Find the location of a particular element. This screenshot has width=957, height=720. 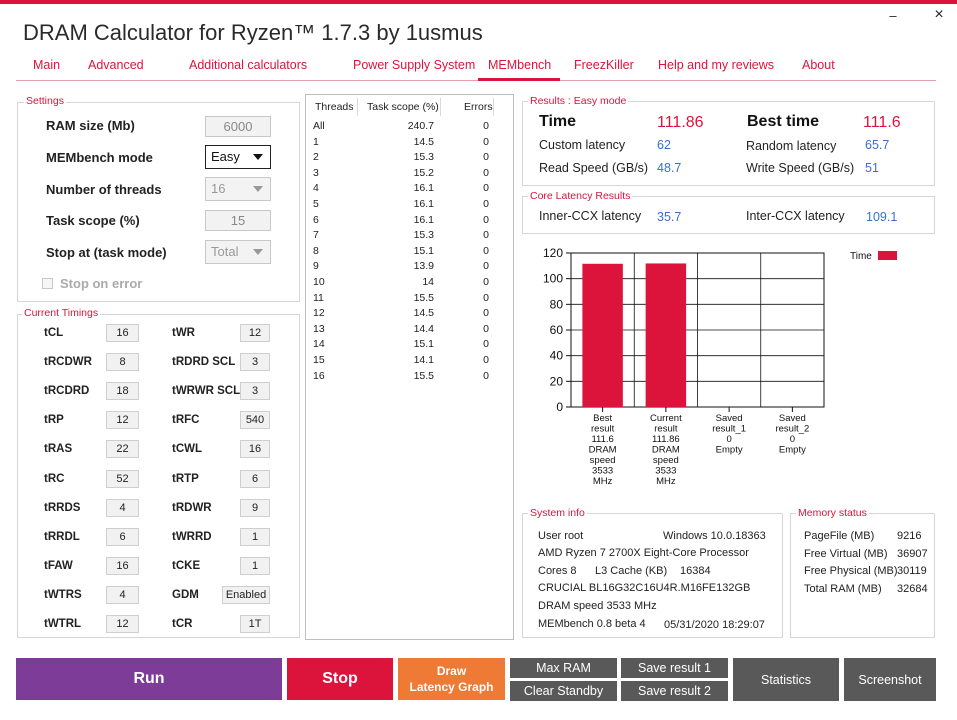

timing-label-trc: tRC is located at coordinates (54, 479).